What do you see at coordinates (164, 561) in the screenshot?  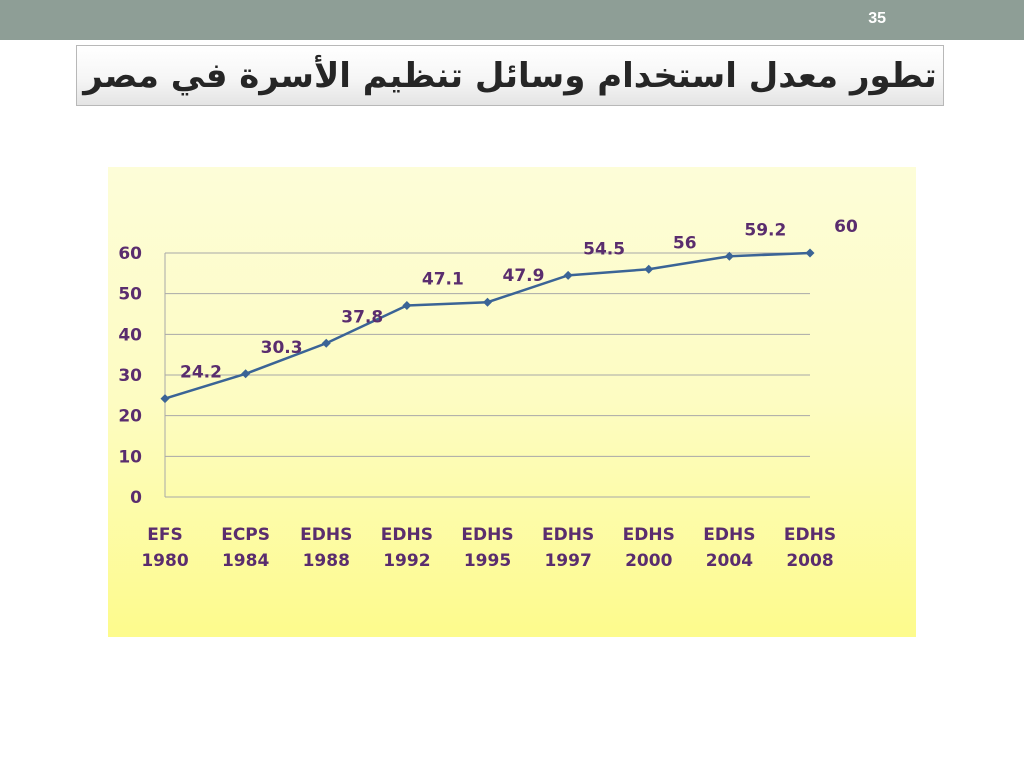 I see `x-tick-label: 1980` at bounding box center [164, 561].